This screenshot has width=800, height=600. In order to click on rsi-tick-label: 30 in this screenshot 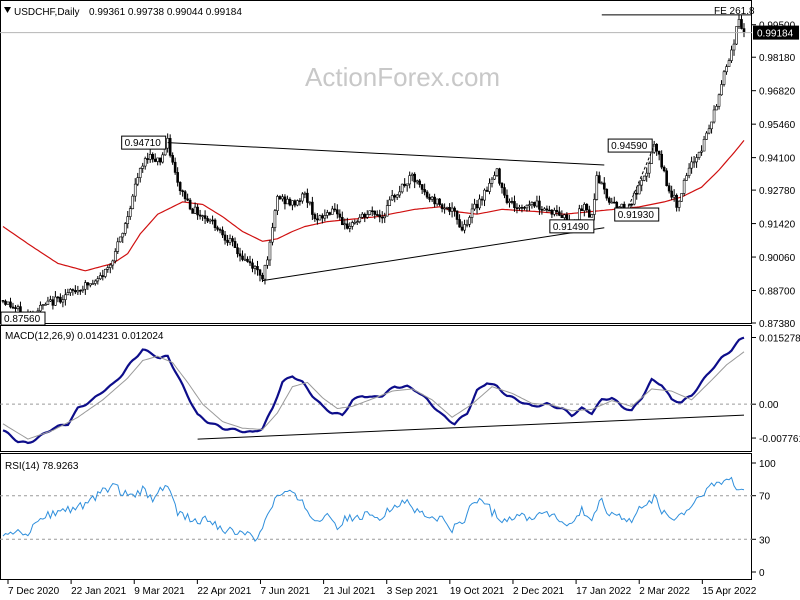, I will do `click(765, 540)`.